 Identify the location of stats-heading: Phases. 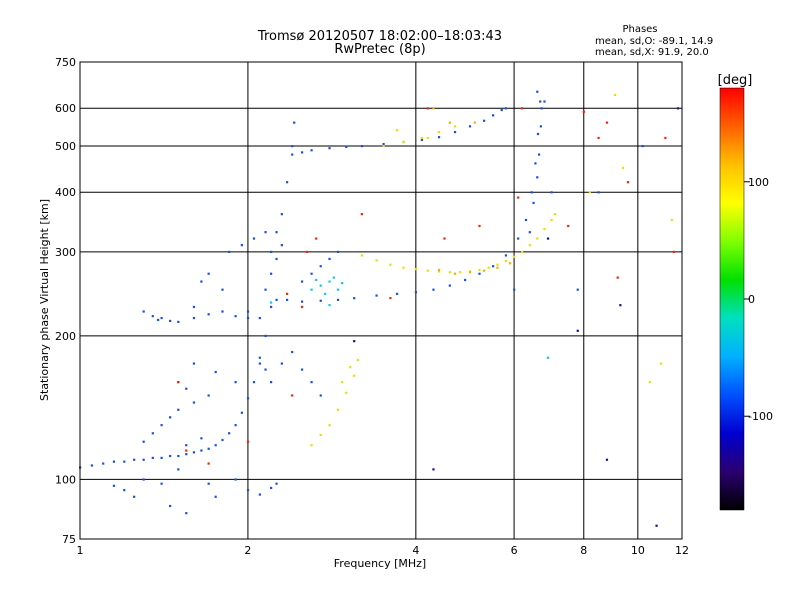
(639, 29).